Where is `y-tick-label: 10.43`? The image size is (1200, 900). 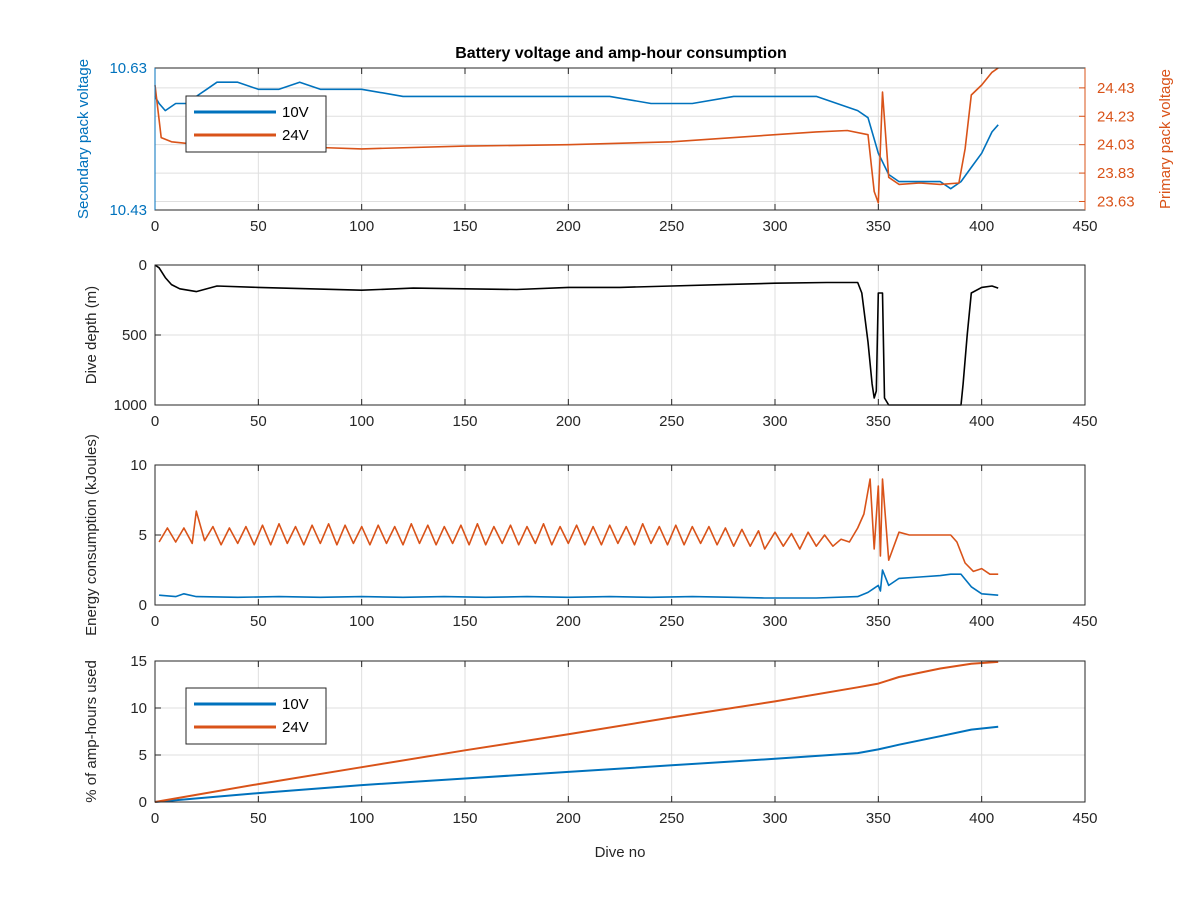 y-tick-label: 10.43 is located at coordinates (128, 210).